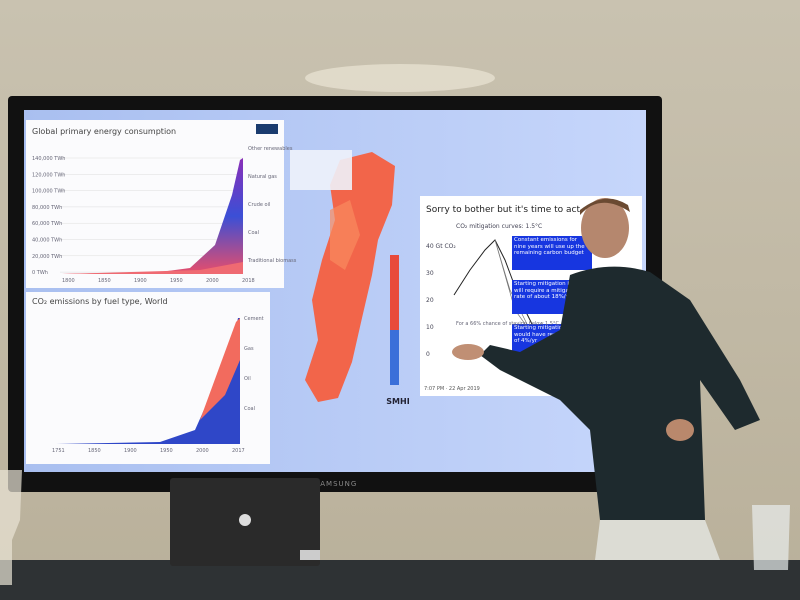 The height and width of the screenshot is (600, 800). I want to click on glass-right, so click(771, 537).